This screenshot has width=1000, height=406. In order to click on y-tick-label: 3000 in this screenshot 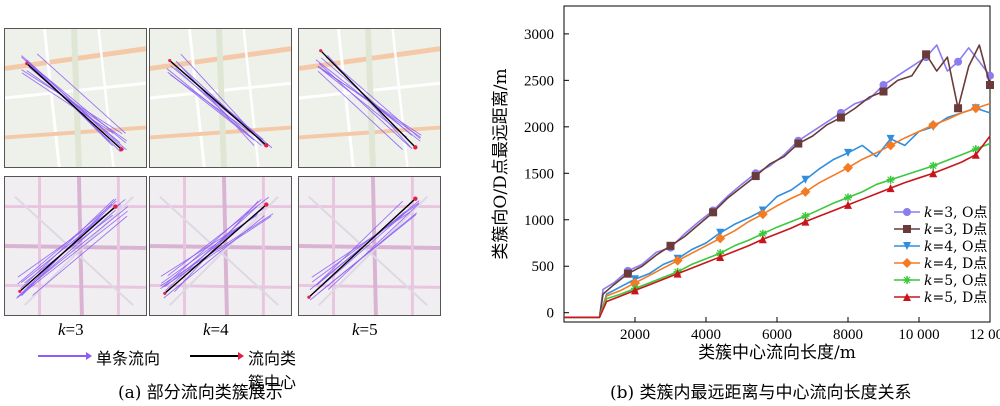, I will do `click(539, 35)`.